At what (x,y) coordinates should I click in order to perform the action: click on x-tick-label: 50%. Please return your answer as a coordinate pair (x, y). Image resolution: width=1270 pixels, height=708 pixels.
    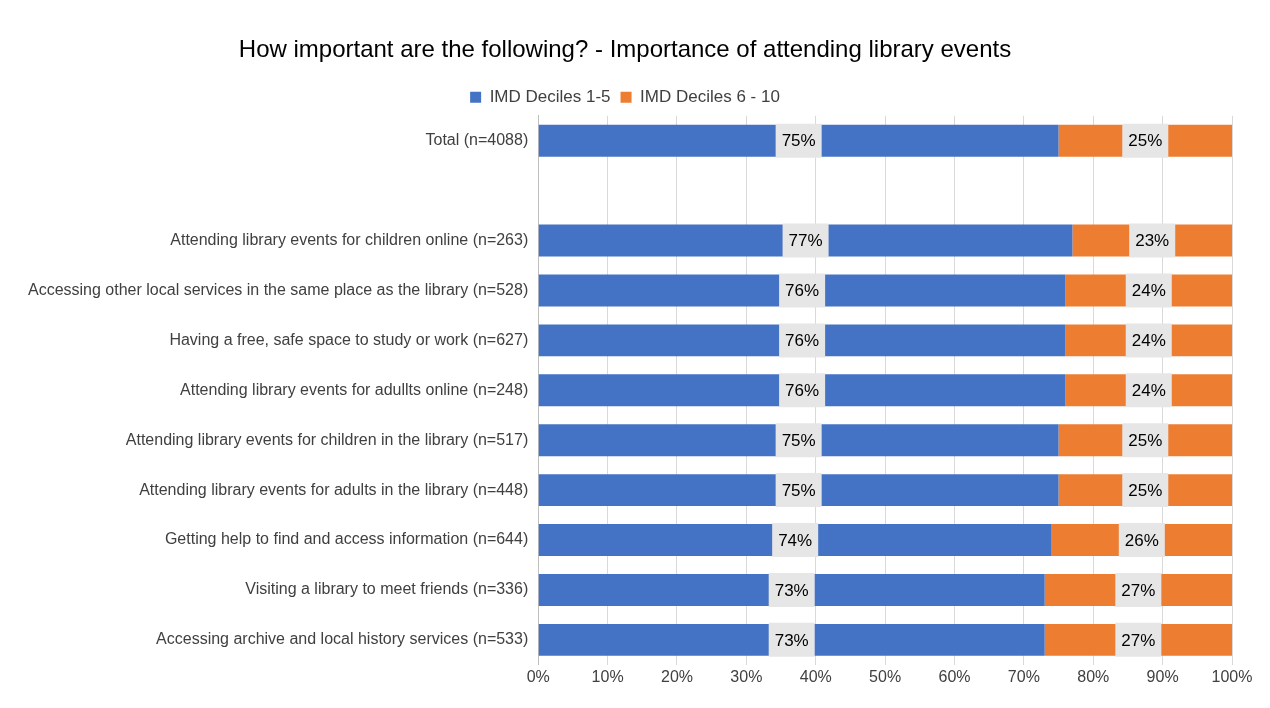
    Looking at the image, I should click on (885, 676).